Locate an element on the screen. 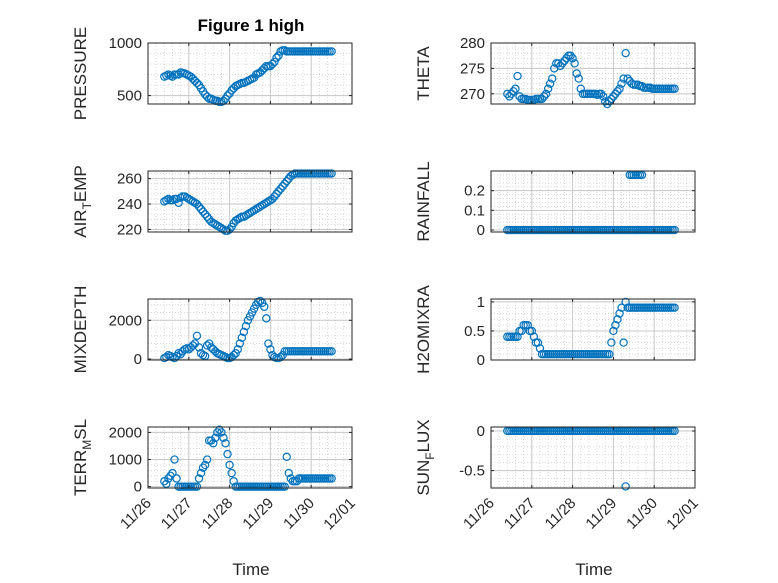 Image resolution: width=778 pixels, height=583 pixels. subplot-mixdepth: 0 2000 MIXDEPTH is located at coordinates (212, 330).